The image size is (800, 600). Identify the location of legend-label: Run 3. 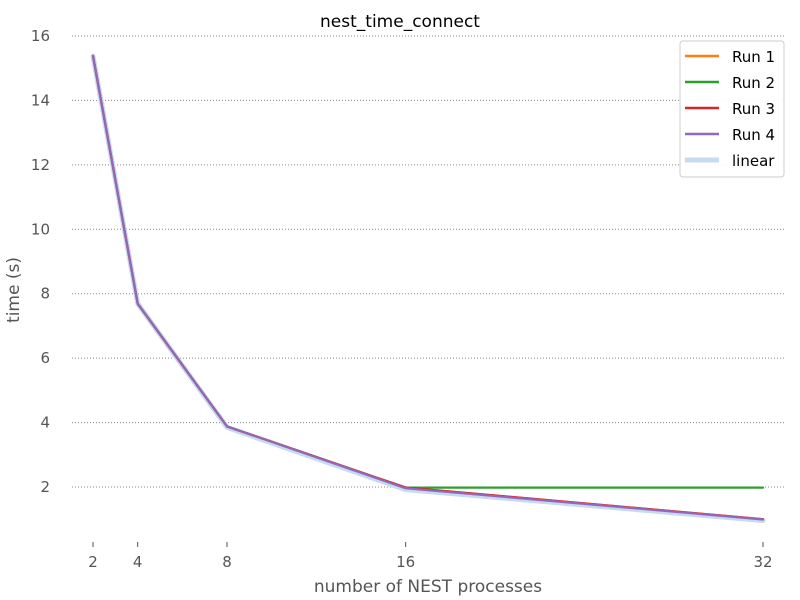
(753, 109).